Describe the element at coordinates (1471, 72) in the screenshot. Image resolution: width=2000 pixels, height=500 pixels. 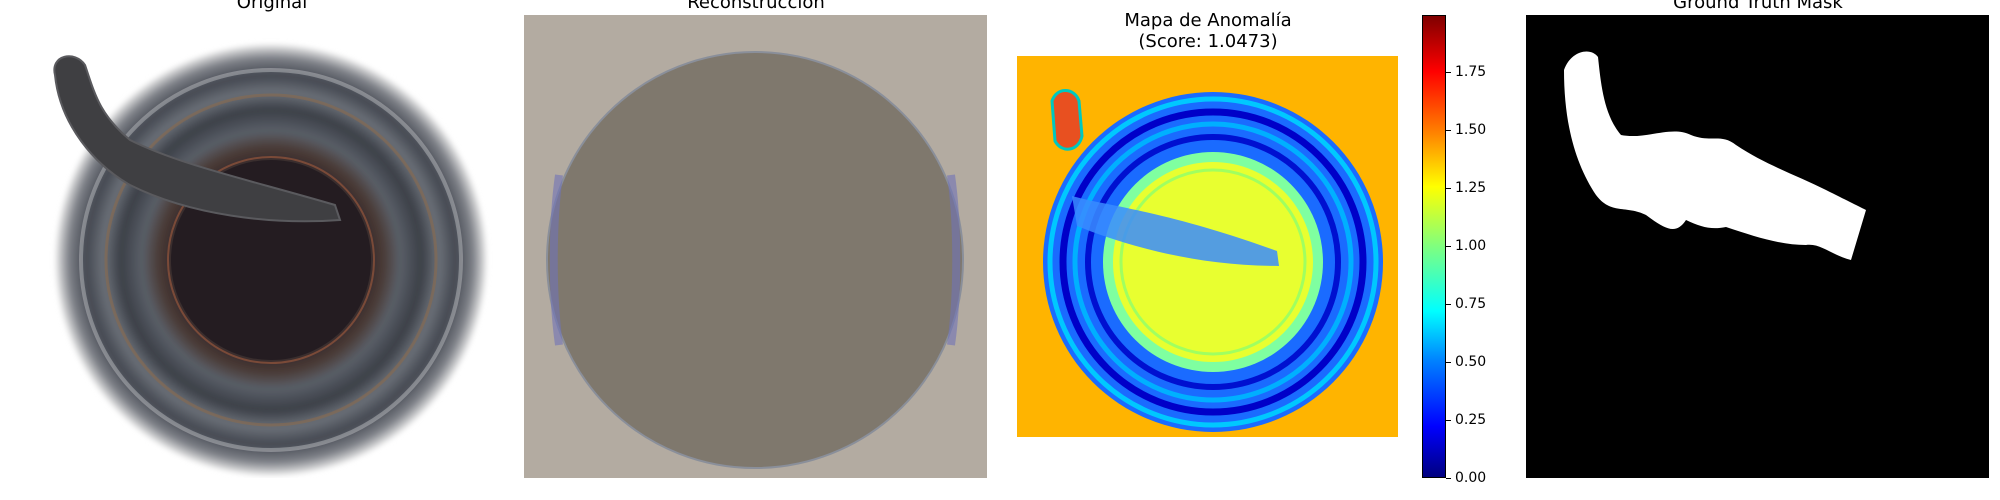
I see `colorbar-tick-label: 1.75` at that location.